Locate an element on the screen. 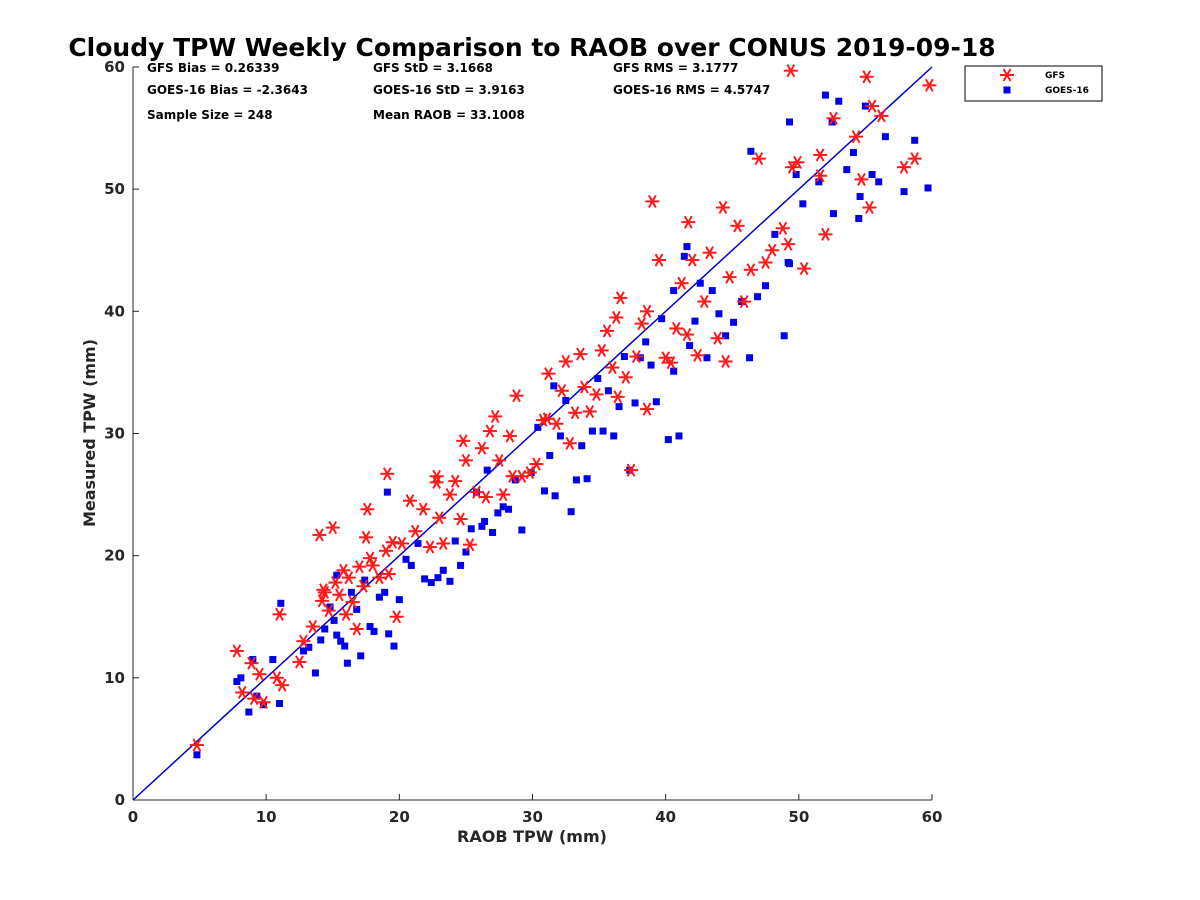 This screenshot has width=1200, height=900. legend: GFS GOES-16 is located at coordinates (1033, 83).